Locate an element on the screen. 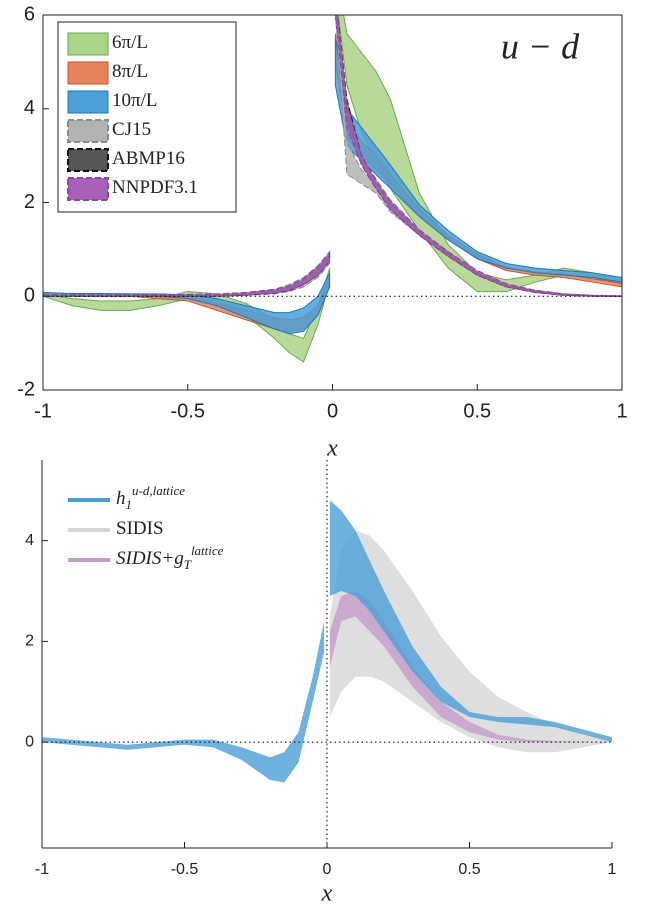  legend-label: 6π/L is located at coordinates (130, 42).